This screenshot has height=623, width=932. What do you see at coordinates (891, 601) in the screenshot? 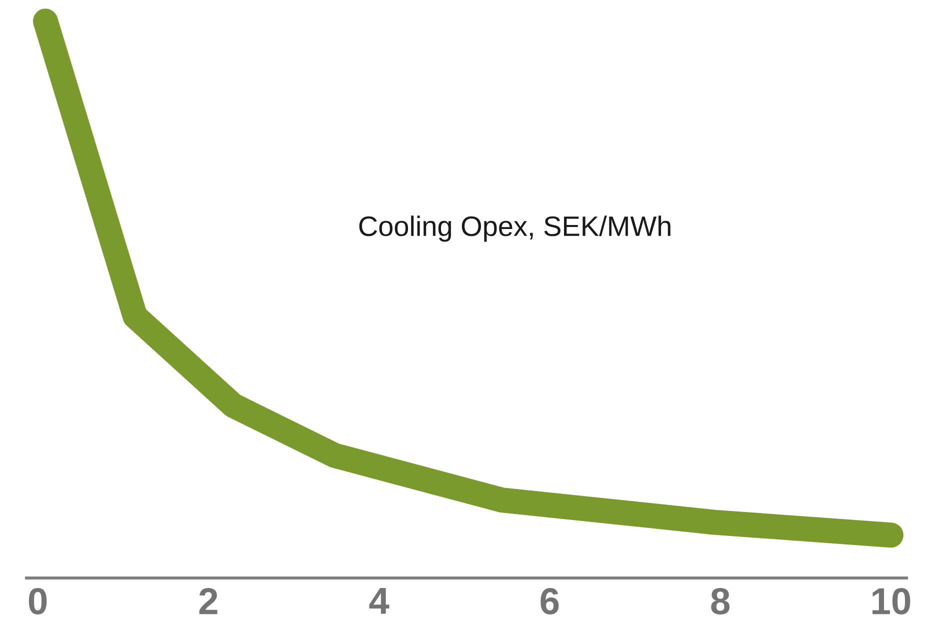
I see `x-tick-label: 10` at bounding box center [891, 601].